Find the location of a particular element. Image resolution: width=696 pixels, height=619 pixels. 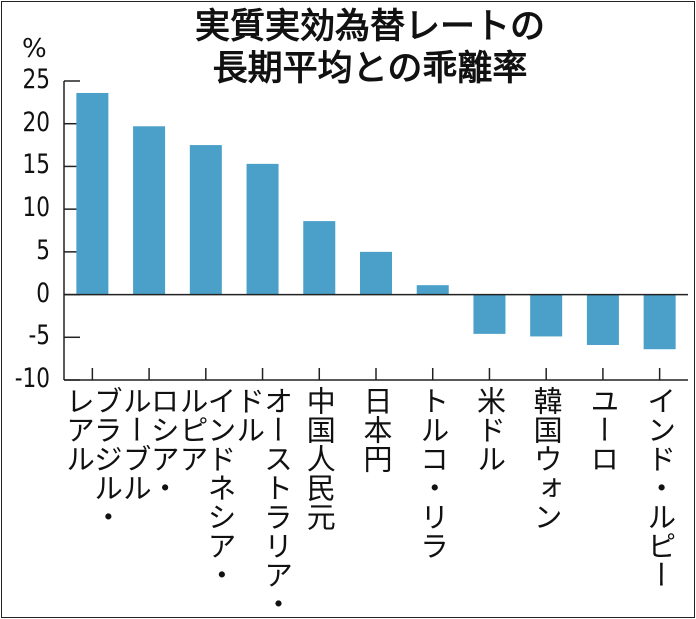

y-tick-label: -10 is located at coordinates (32, 378).